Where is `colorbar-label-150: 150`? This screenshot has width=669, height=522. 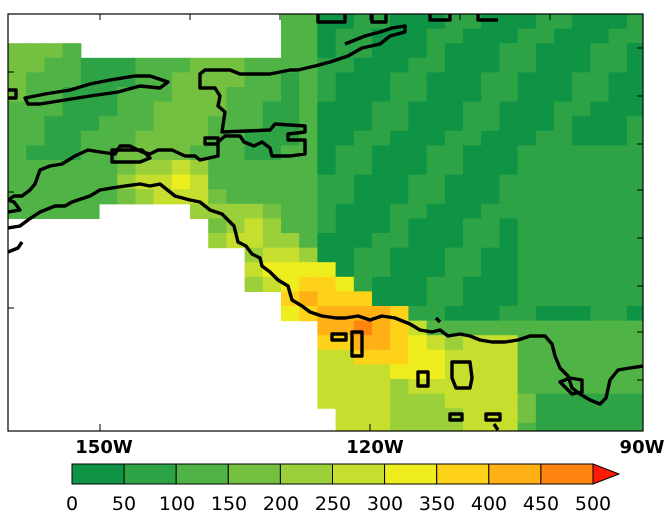
colorbar-label-150: 150 is located at coordinates (229, 504).